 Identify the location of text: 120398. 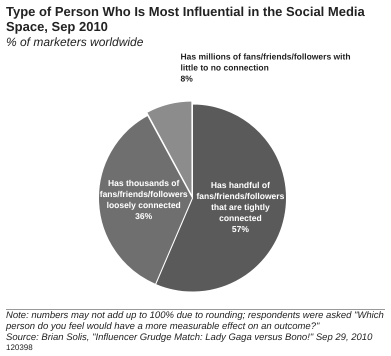
(19, 347).